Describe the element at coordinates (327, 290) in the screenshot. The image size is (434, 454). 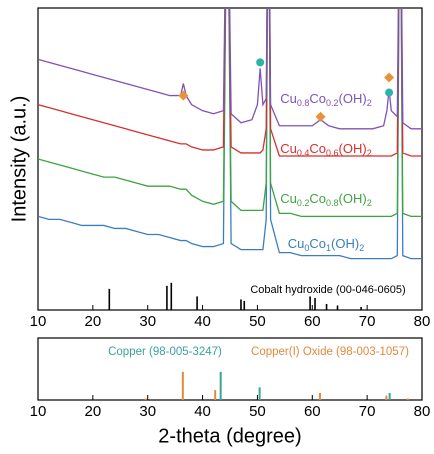
I see `reference-label: Cobalt hydroxide (00-046-0605)` at that location.